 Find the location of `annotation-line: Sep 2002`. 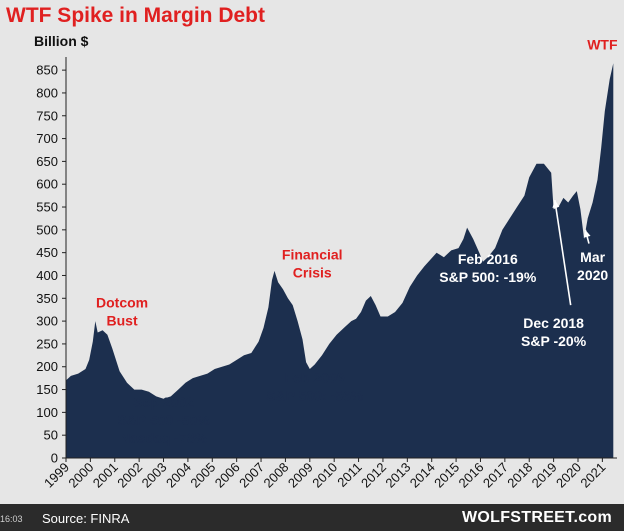

annotation-line: Sep 2002 is located at coordinates (163, 402).